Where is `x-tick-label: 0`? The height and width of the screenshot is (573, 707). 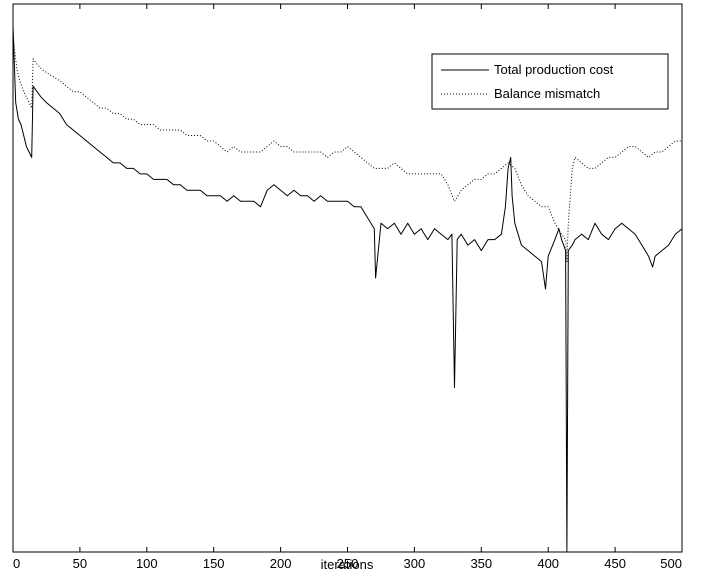 x-tick-label: 0 is located at coordinates (16, 563).